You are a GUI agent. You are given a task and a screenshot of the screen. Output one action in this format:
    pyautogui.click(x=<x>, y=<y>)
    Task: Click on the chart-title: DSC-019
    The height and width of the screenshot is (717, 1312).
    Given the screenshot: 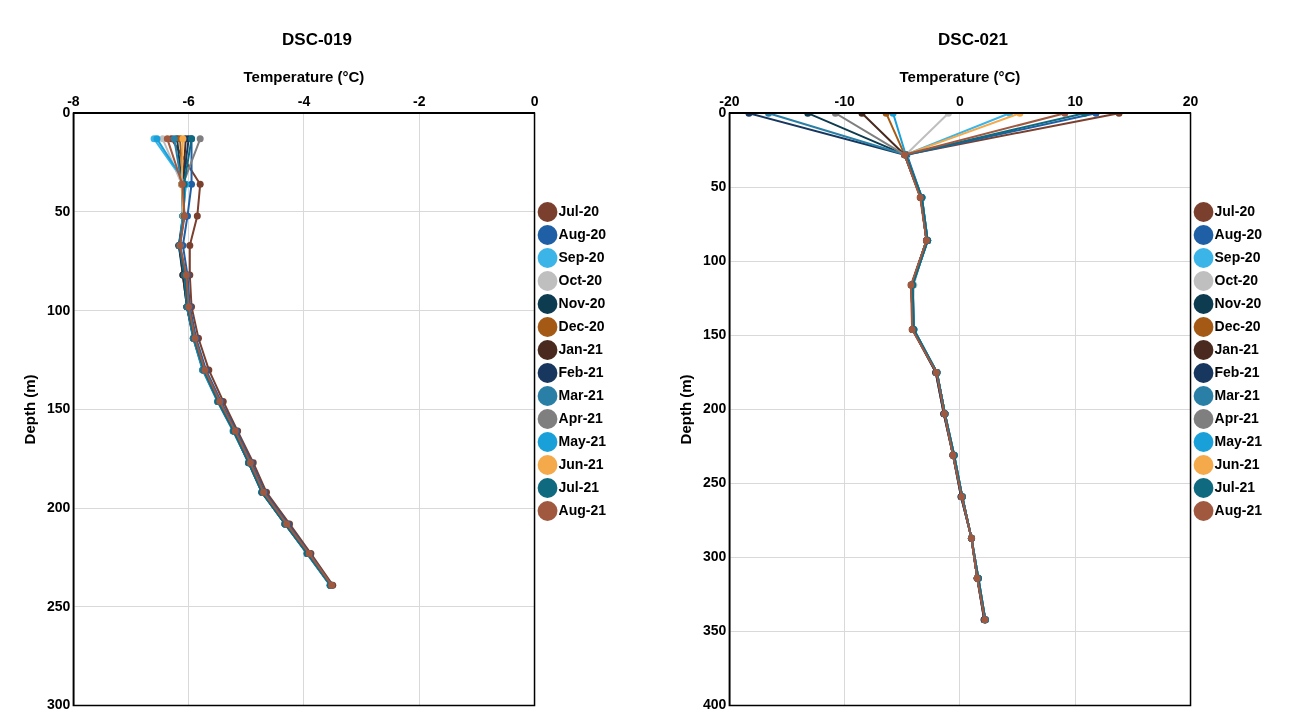 What is the action you would take?
    pyautogui.click(x=317, y=39)
    